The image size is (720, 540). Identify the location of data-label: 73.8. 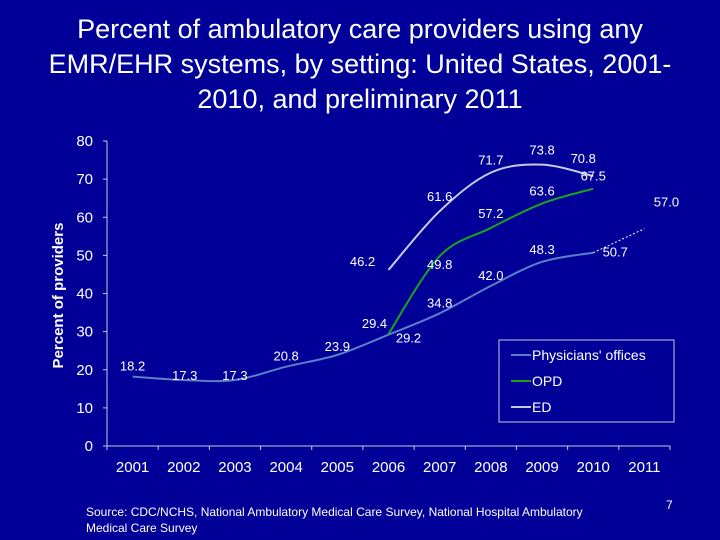
(541, 150).